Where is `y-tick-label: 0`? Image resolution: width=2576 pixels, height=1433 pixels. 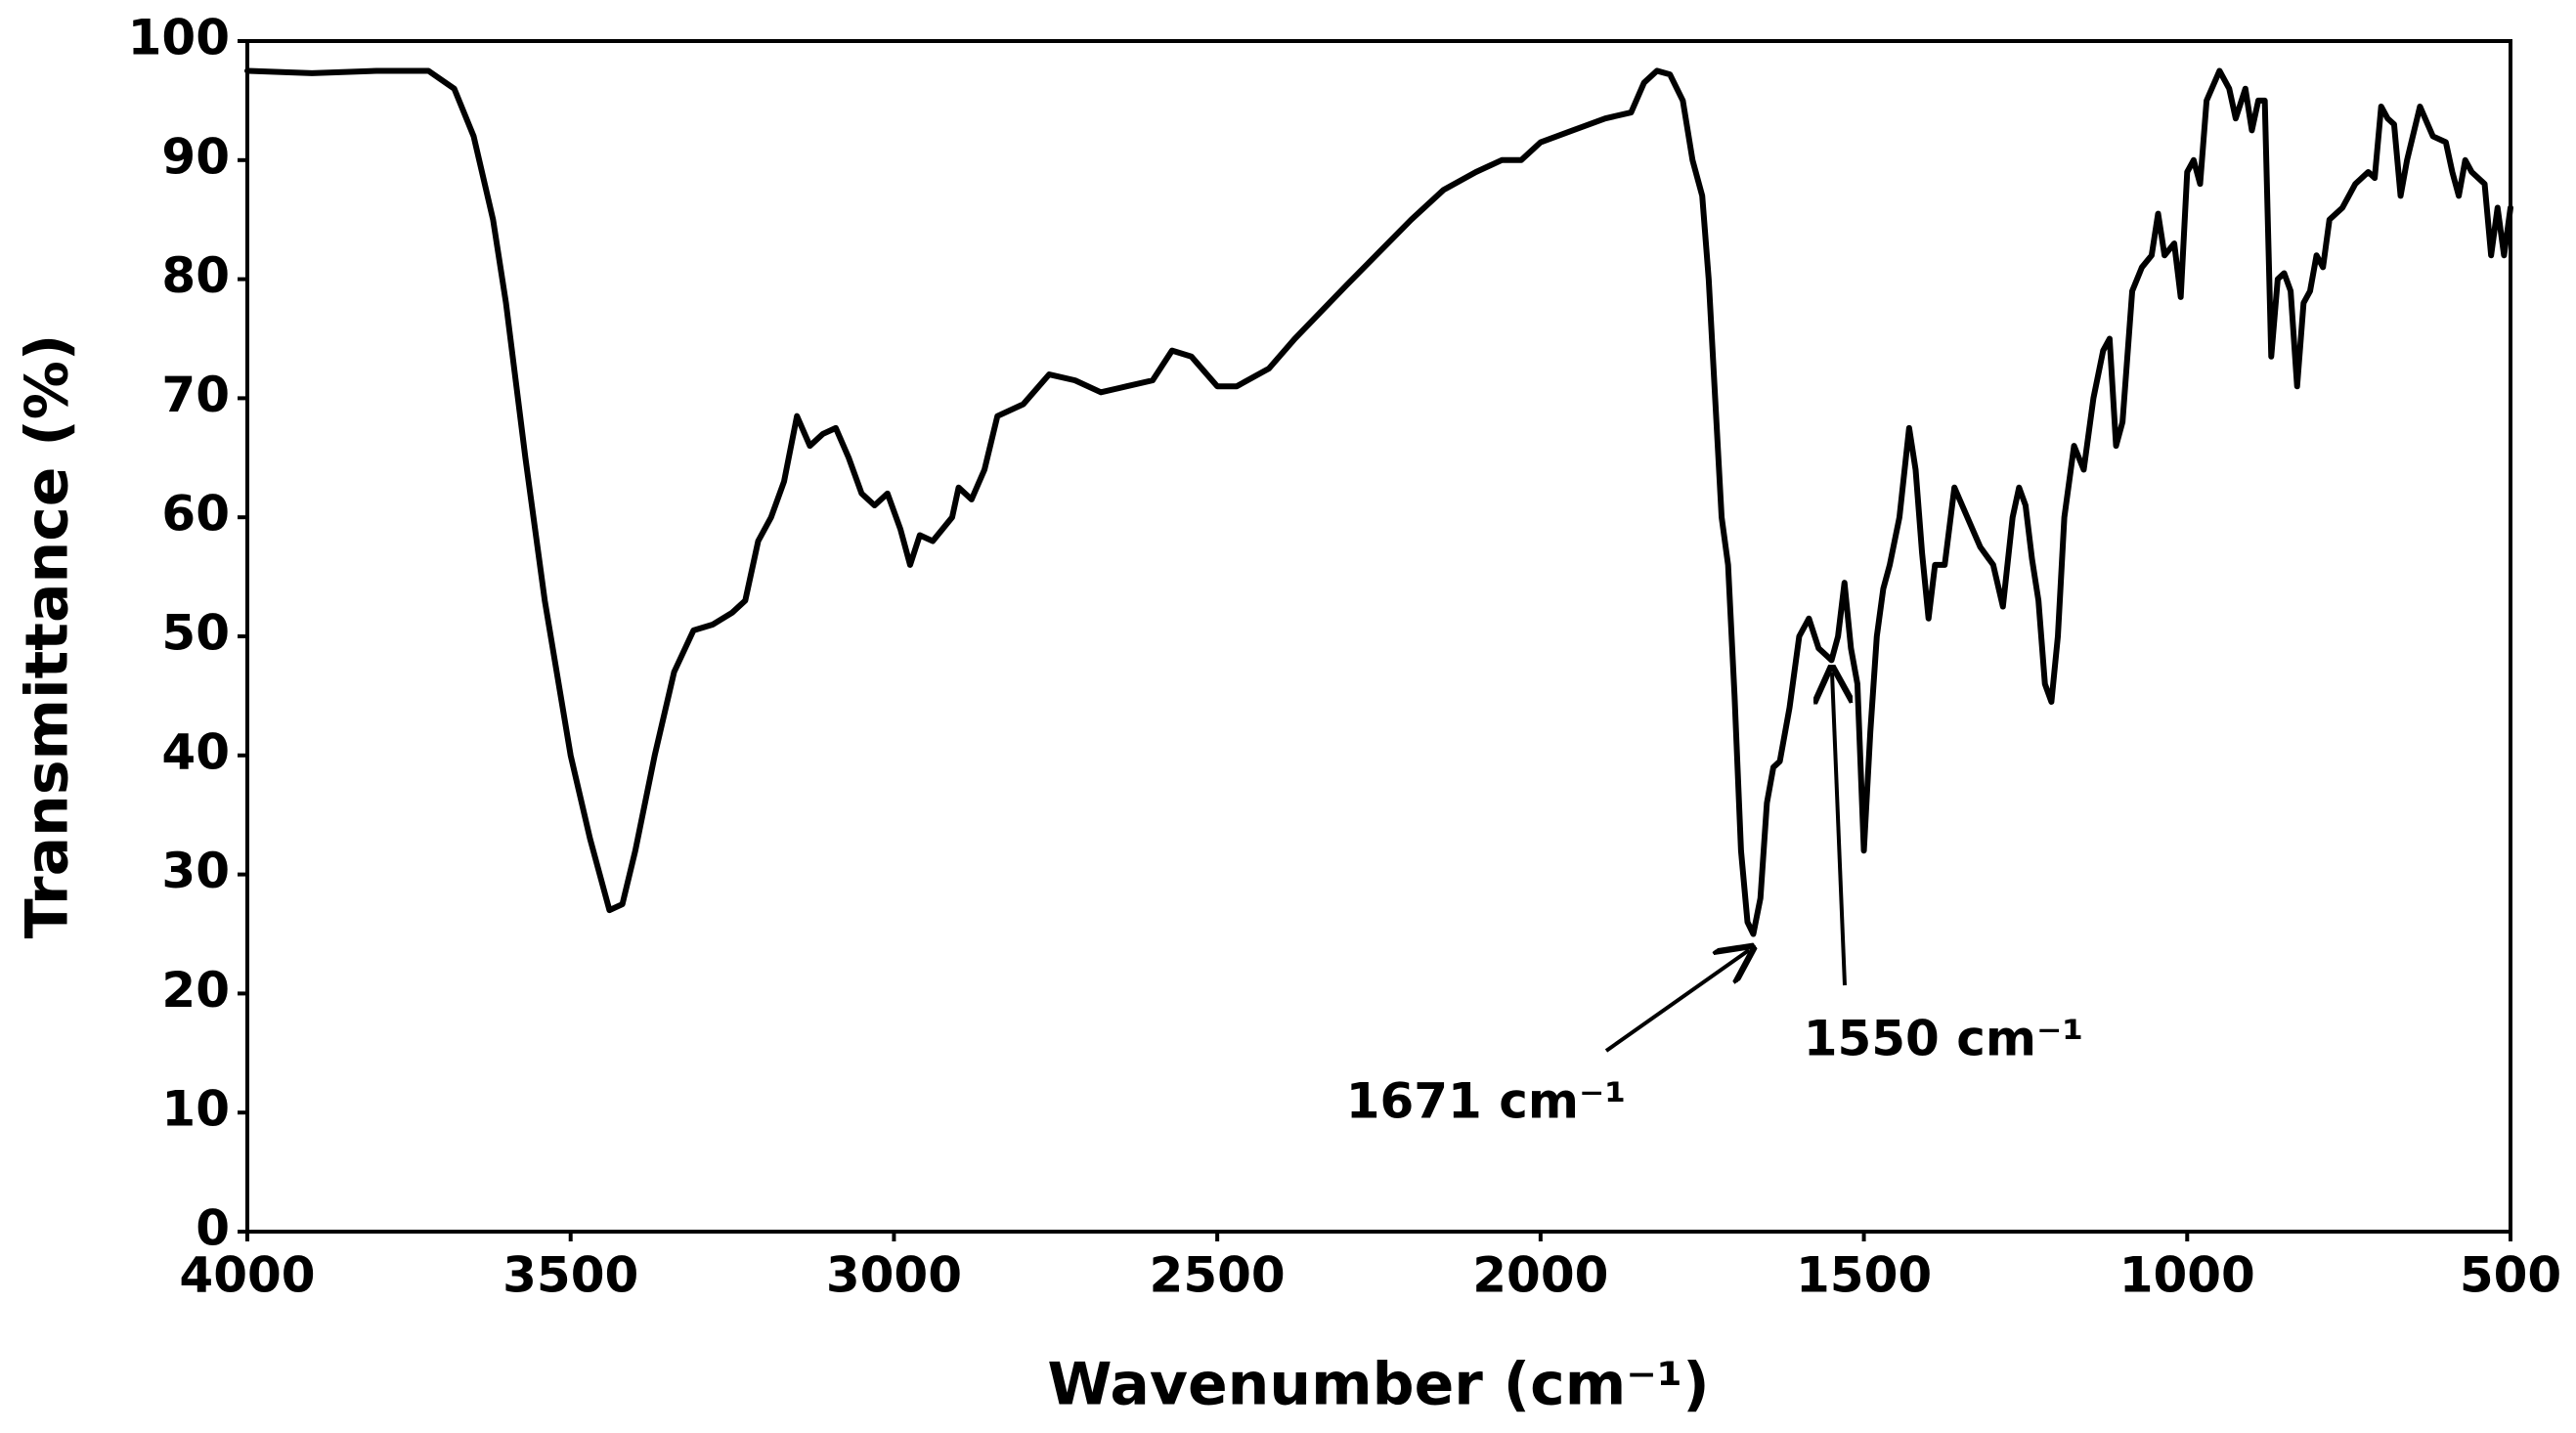 y-tick-label: 0 is located at coordinates (213, 1228).